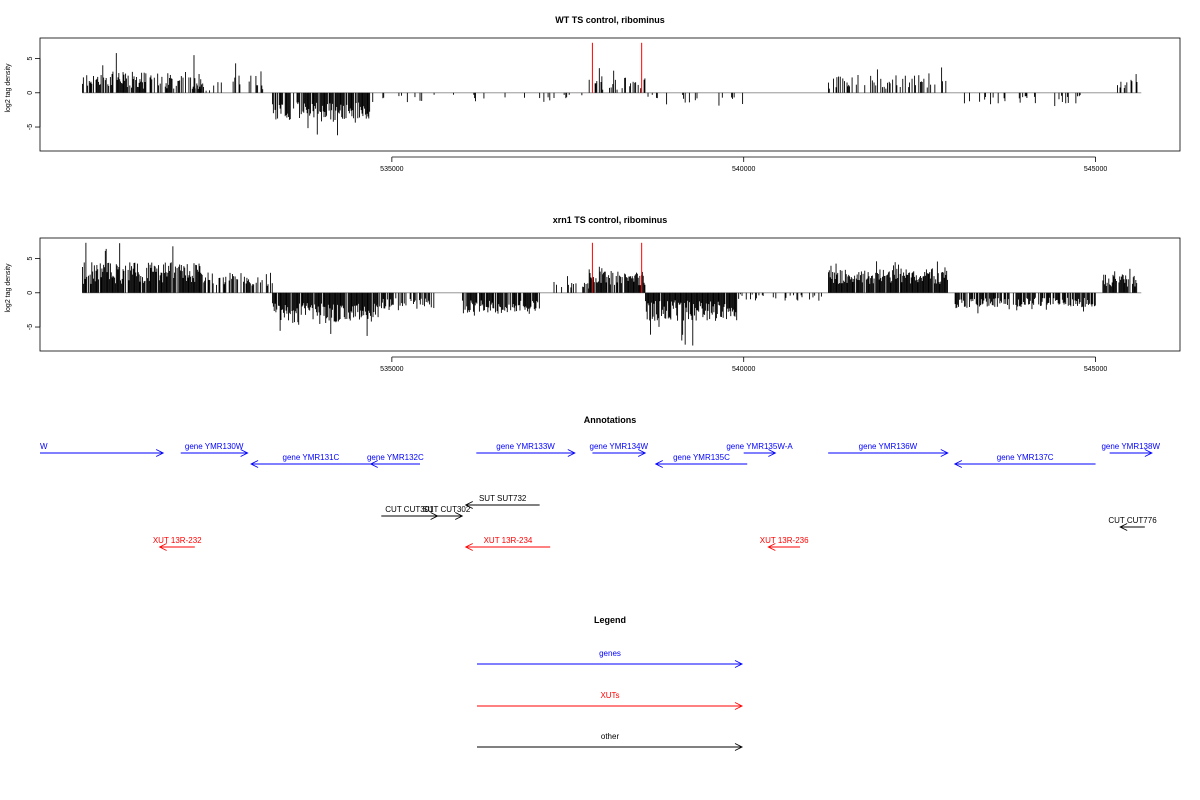 The height and width of the screenshot is (800, 1200). I want to click on annotation-label: gene YMR136W, so click(888, 446).